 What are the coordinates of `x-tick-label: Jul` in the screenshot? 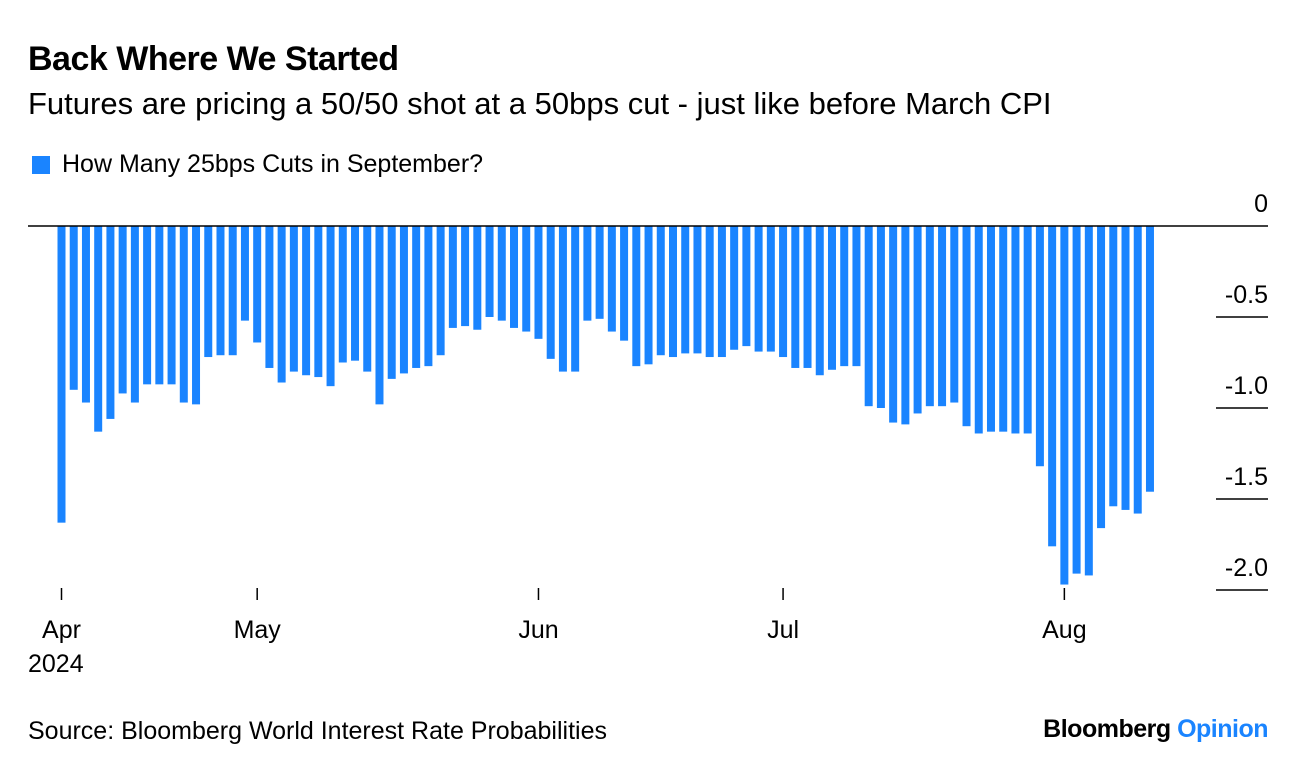 It's located at (783, 630).